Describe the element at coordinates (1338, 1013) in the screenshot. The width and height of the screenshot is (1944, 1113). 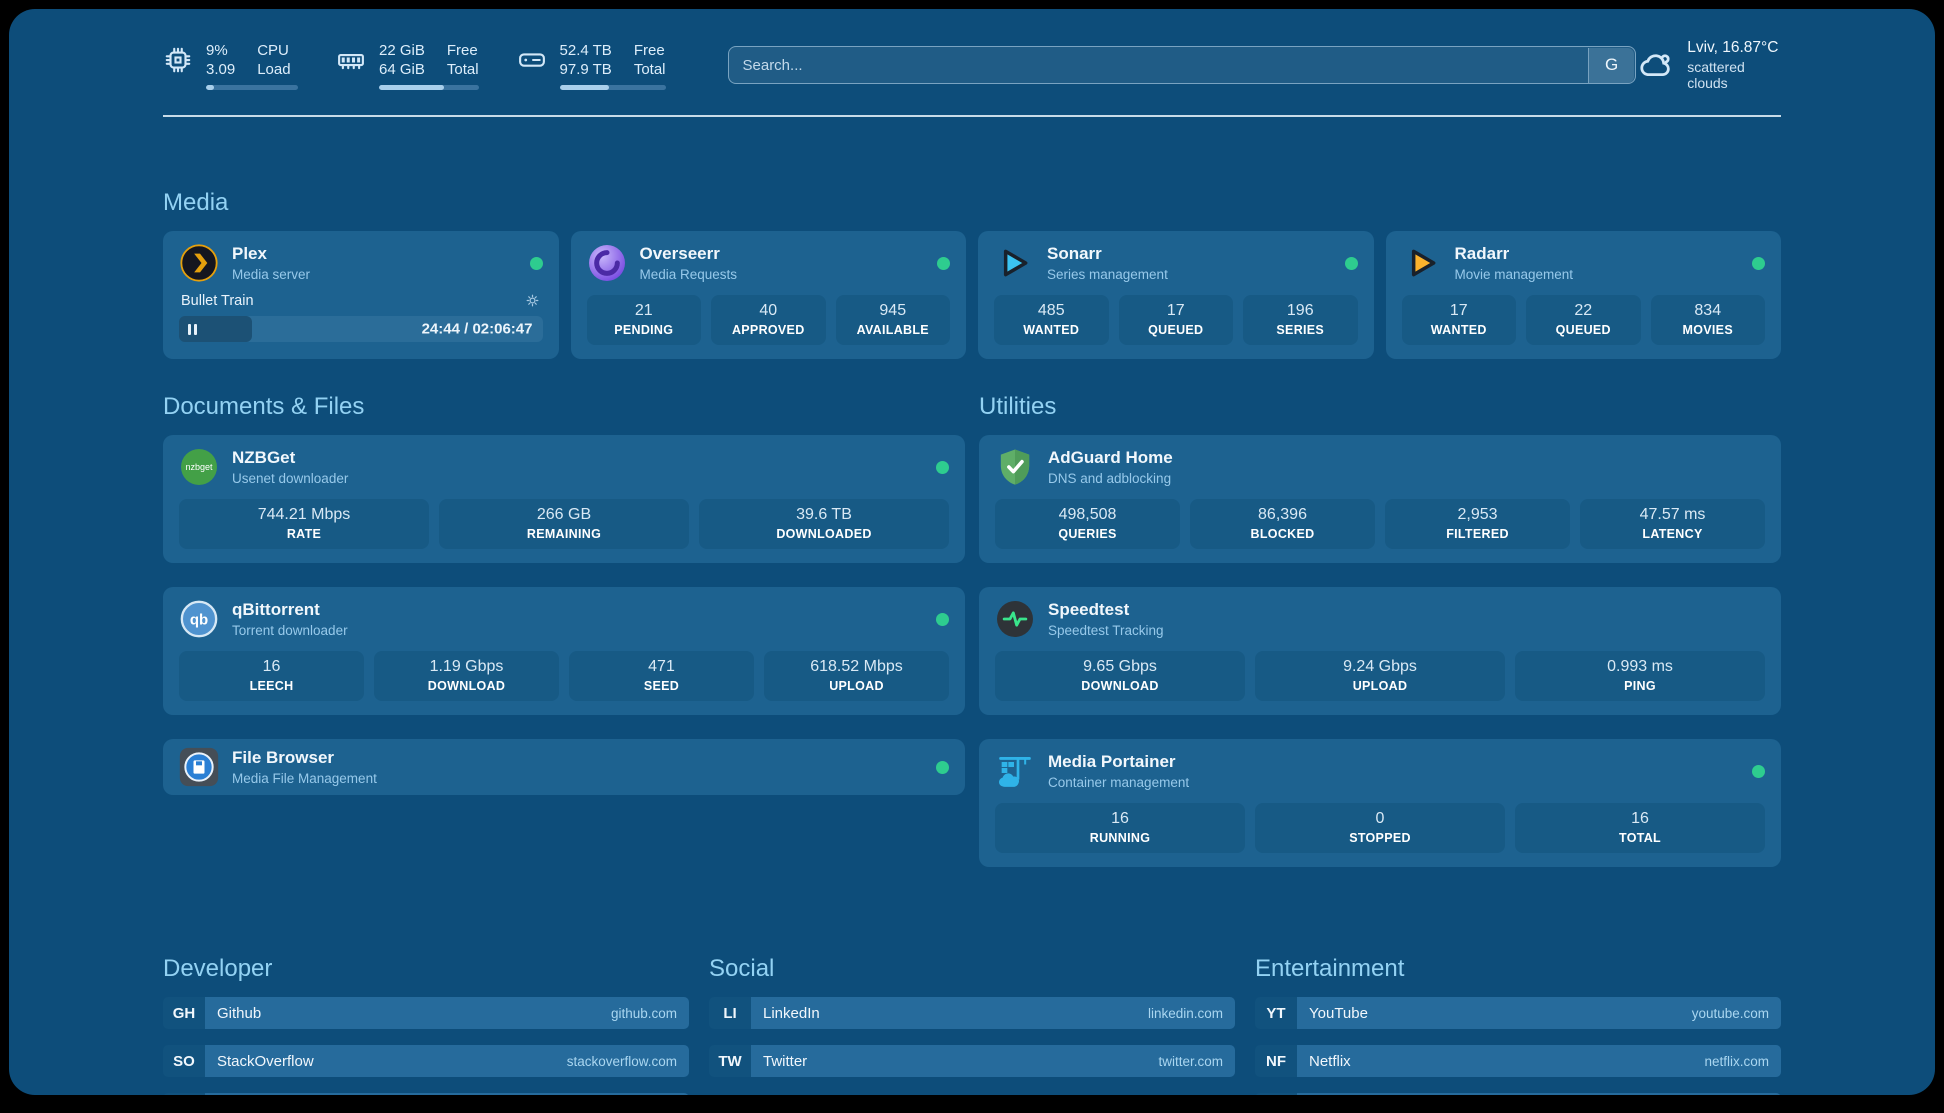
I see `bookmark-name: YouTube` at that location.